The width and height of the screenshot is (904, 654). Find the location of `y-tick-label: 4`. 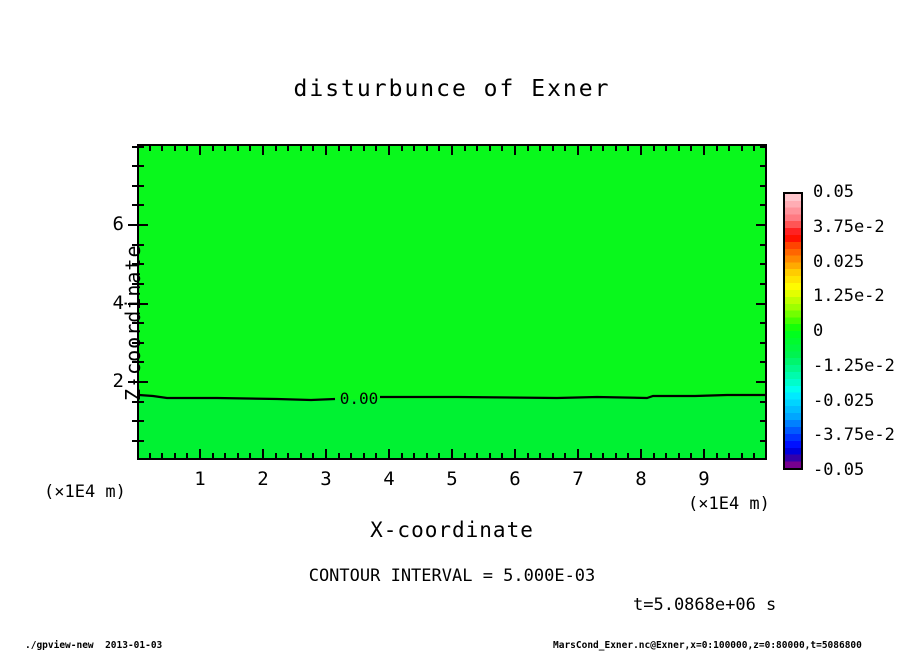

y-tick-label: 4 is located at coordinates (118, 302).